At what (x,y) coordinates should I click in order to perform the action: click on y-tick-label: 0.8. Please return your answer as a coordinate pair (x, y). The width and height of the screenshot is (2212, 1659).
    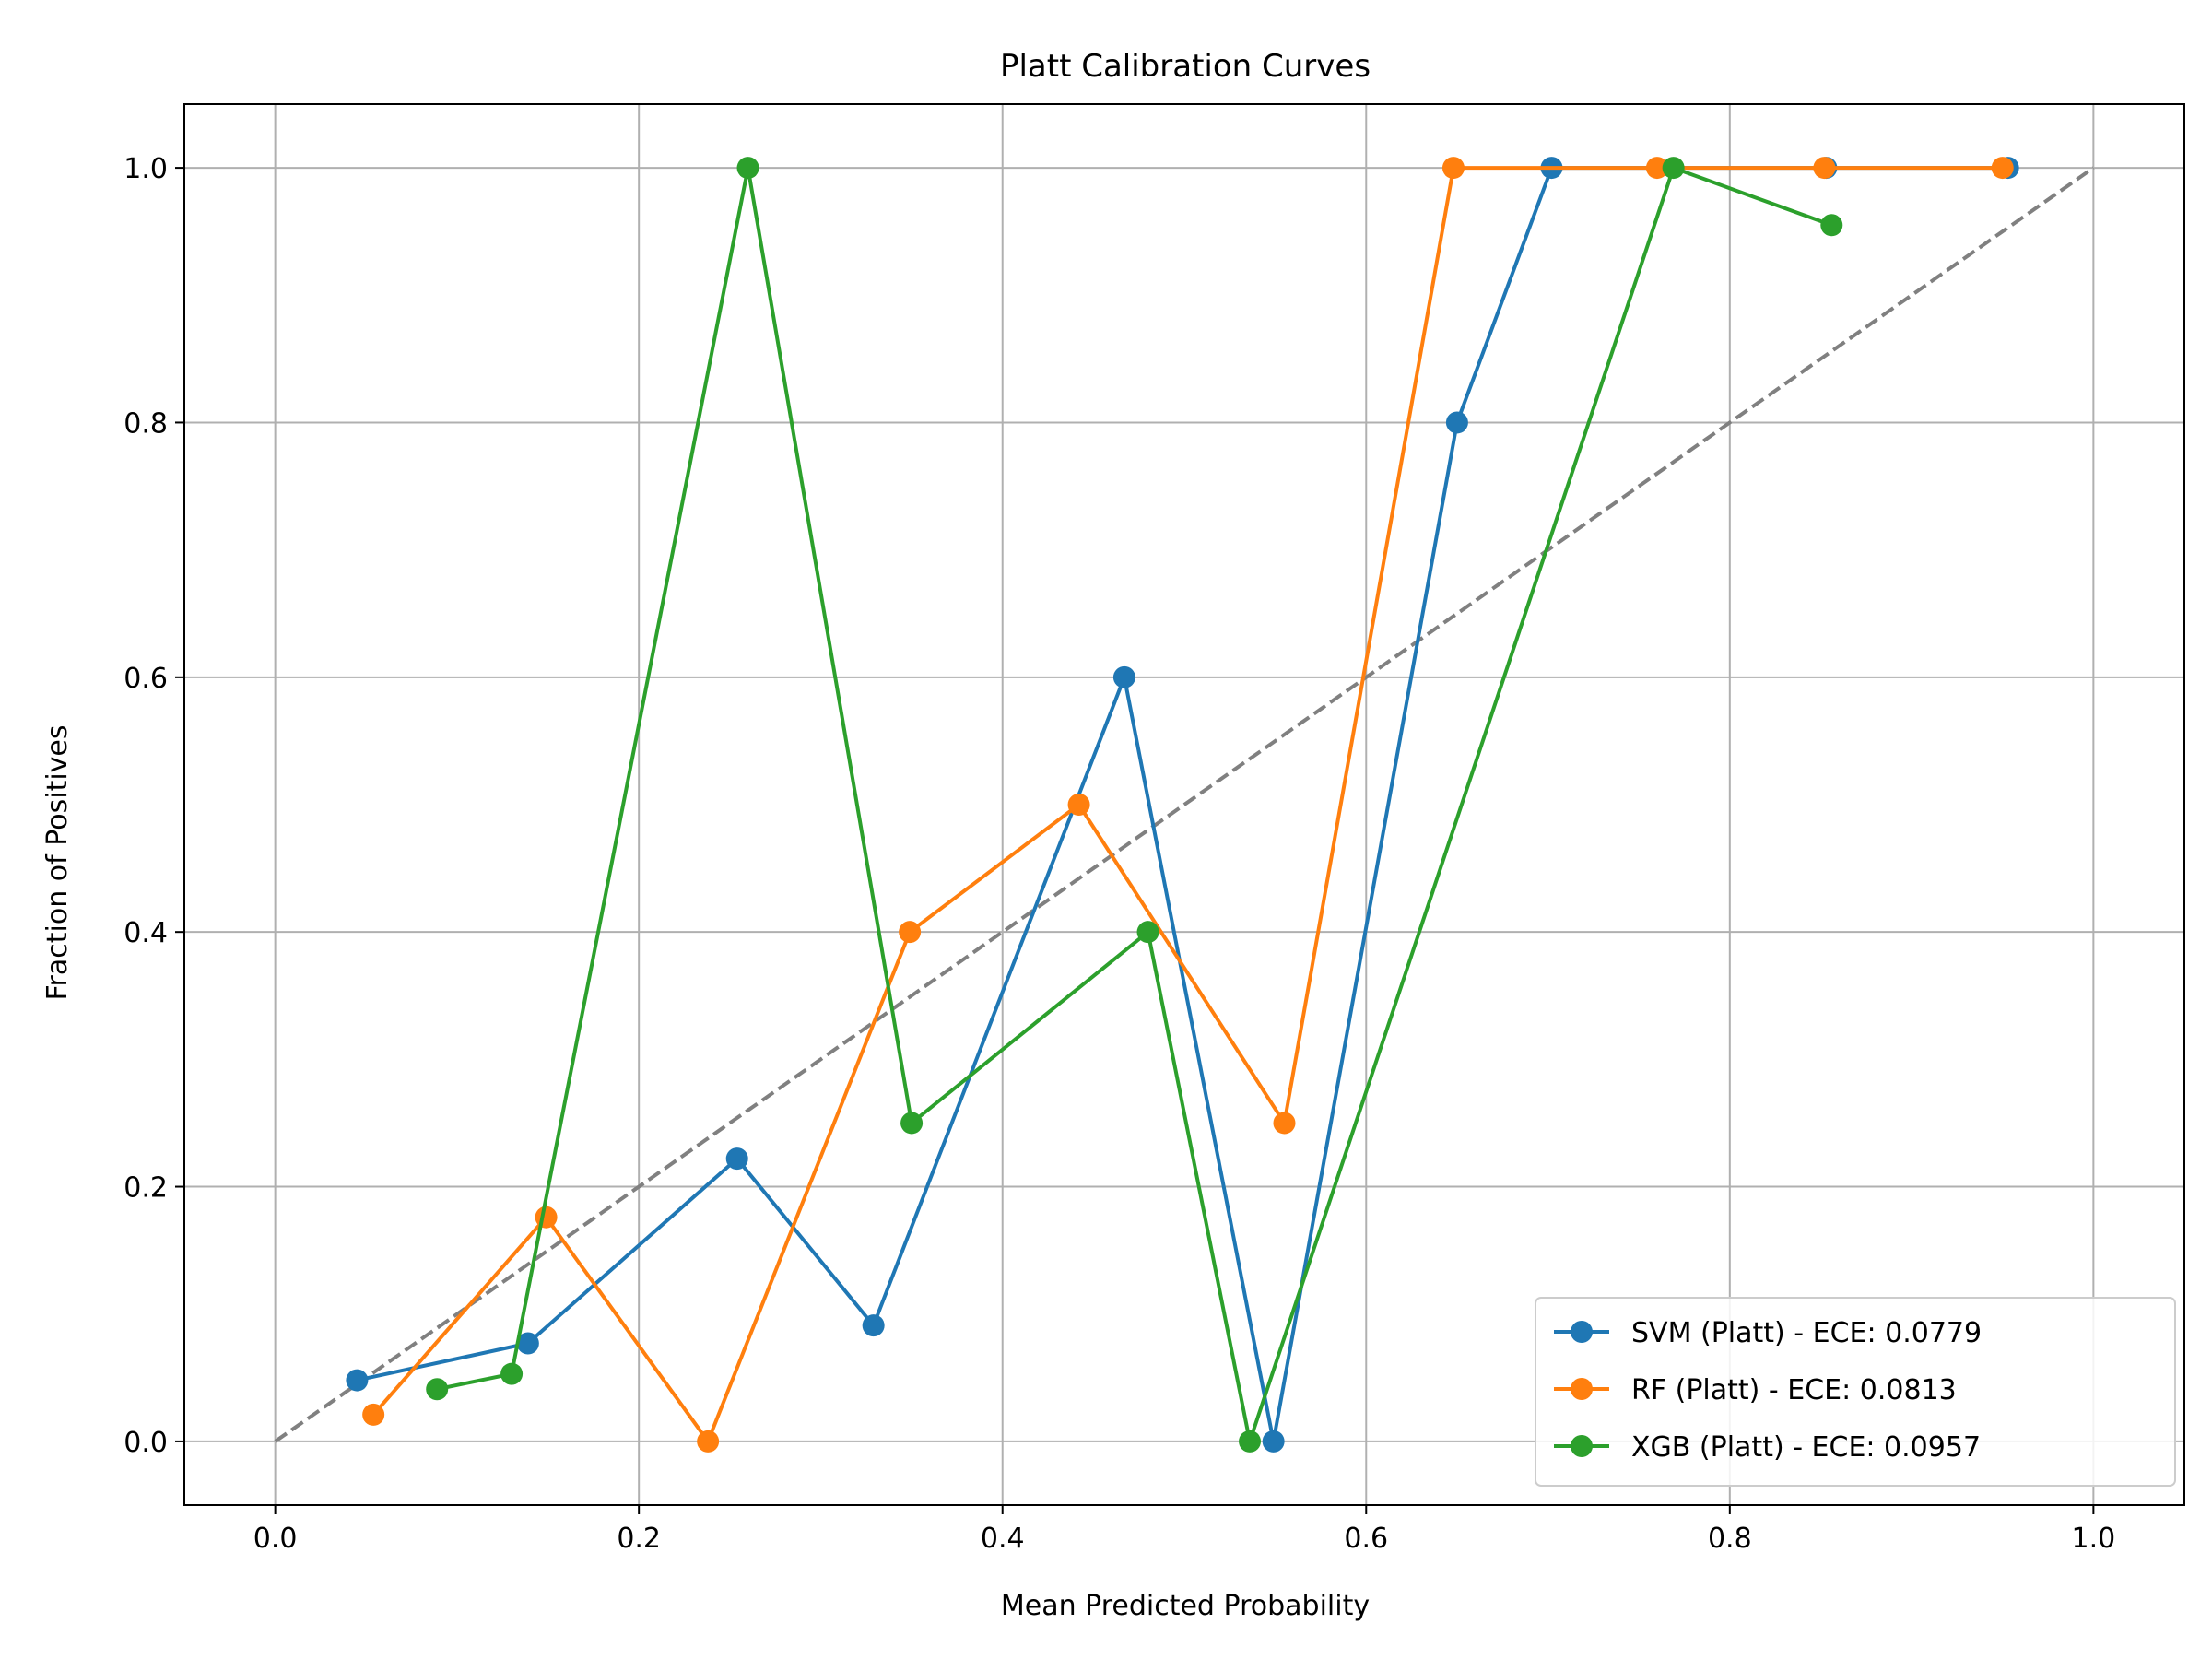
    Looking at the image, I should click on (146, 423).